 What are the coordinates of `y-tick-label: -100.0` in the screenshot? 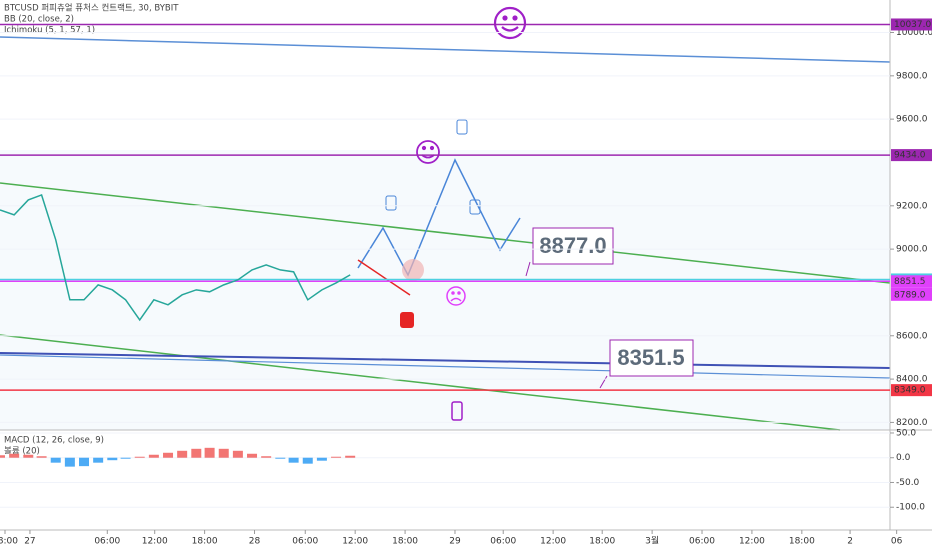 It's located at (910, 508).